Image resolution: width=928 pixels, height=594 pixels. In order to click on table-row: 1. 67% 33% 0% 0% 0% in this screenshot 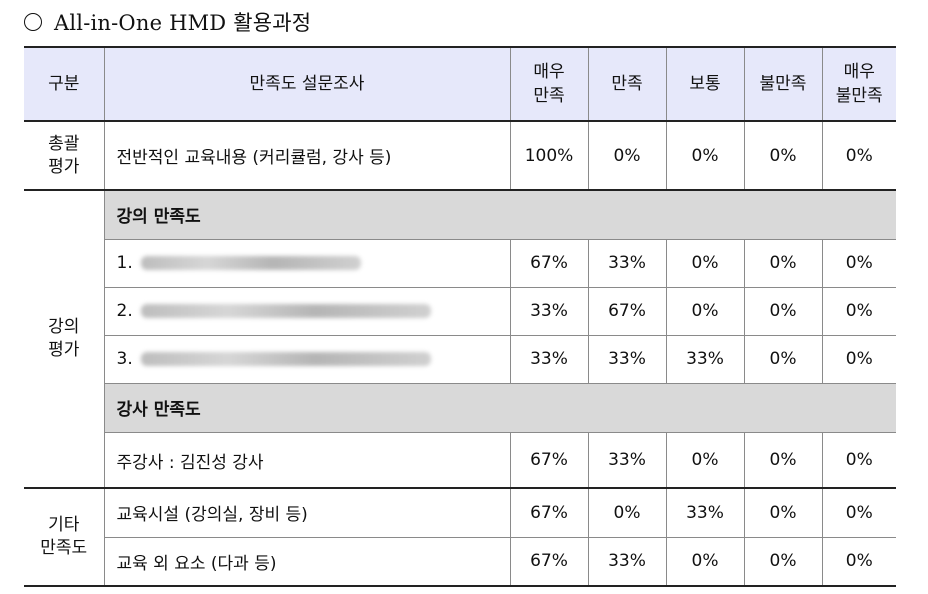, I will do `click(460, 263)`.